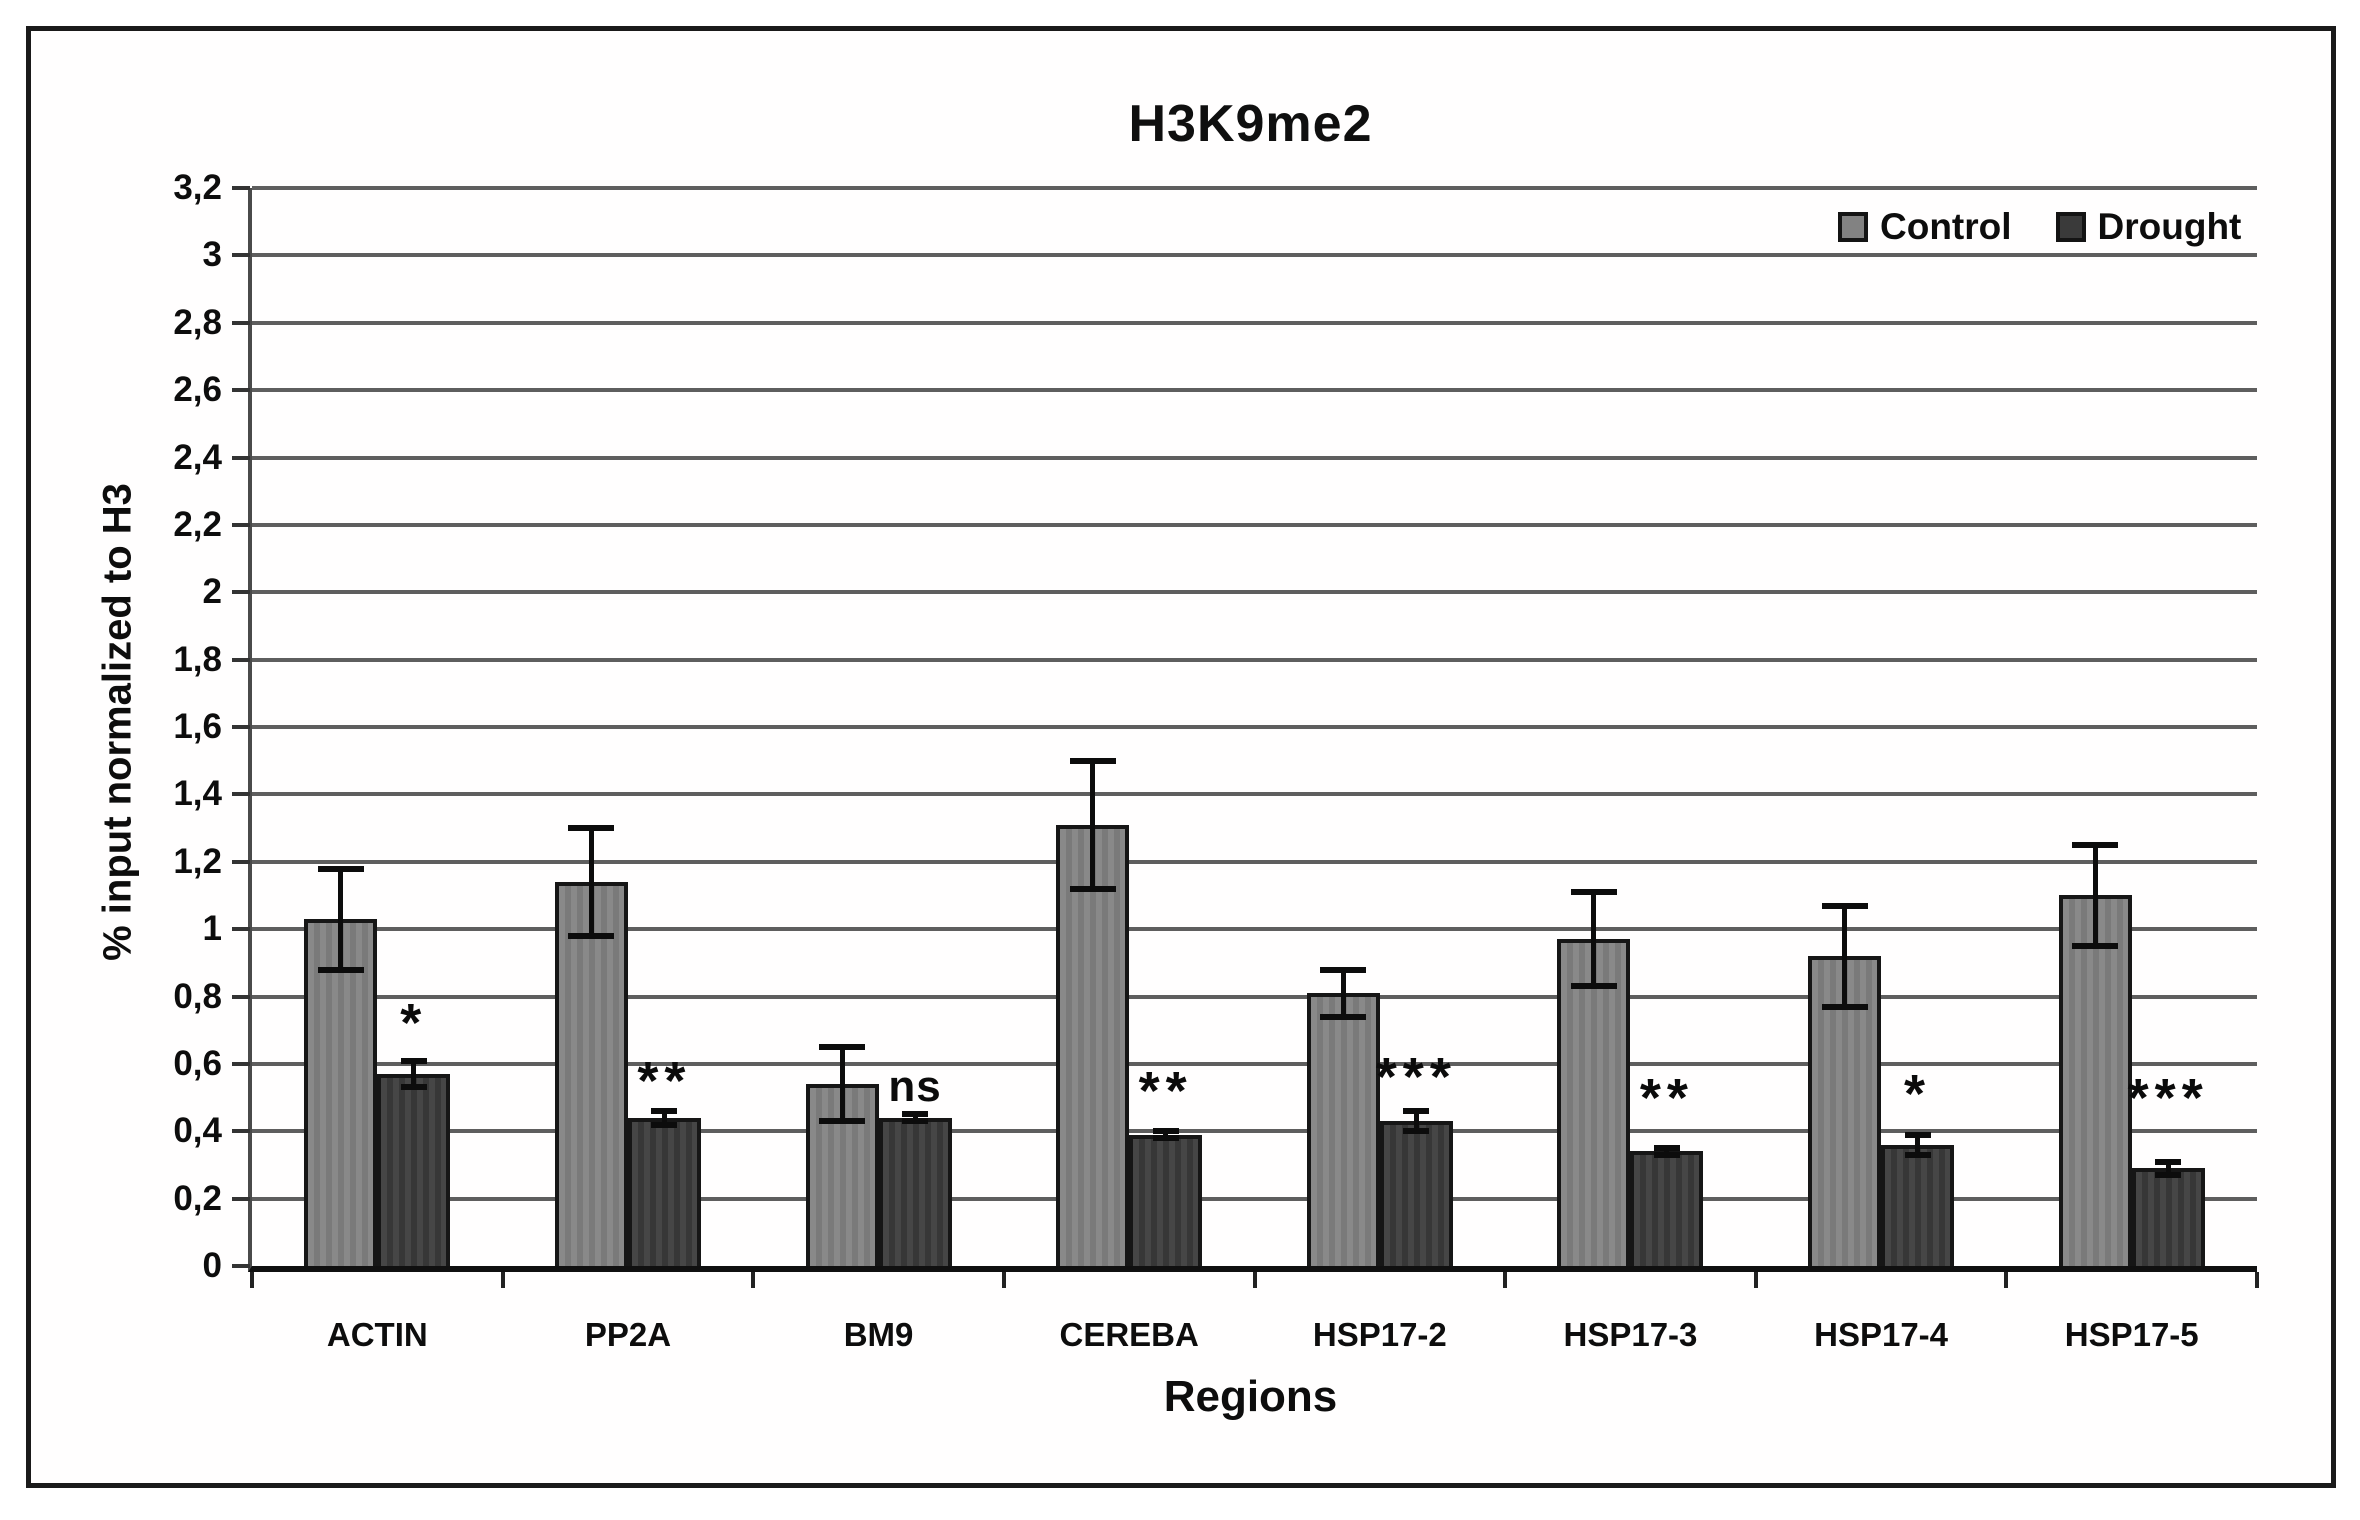 This screenshot has height=1520, width=2360. What do you see at coordinates (1250, 1396) in the screenshot?
I see `x-axis-title: Regions` at bounding box center [1250, 1396].